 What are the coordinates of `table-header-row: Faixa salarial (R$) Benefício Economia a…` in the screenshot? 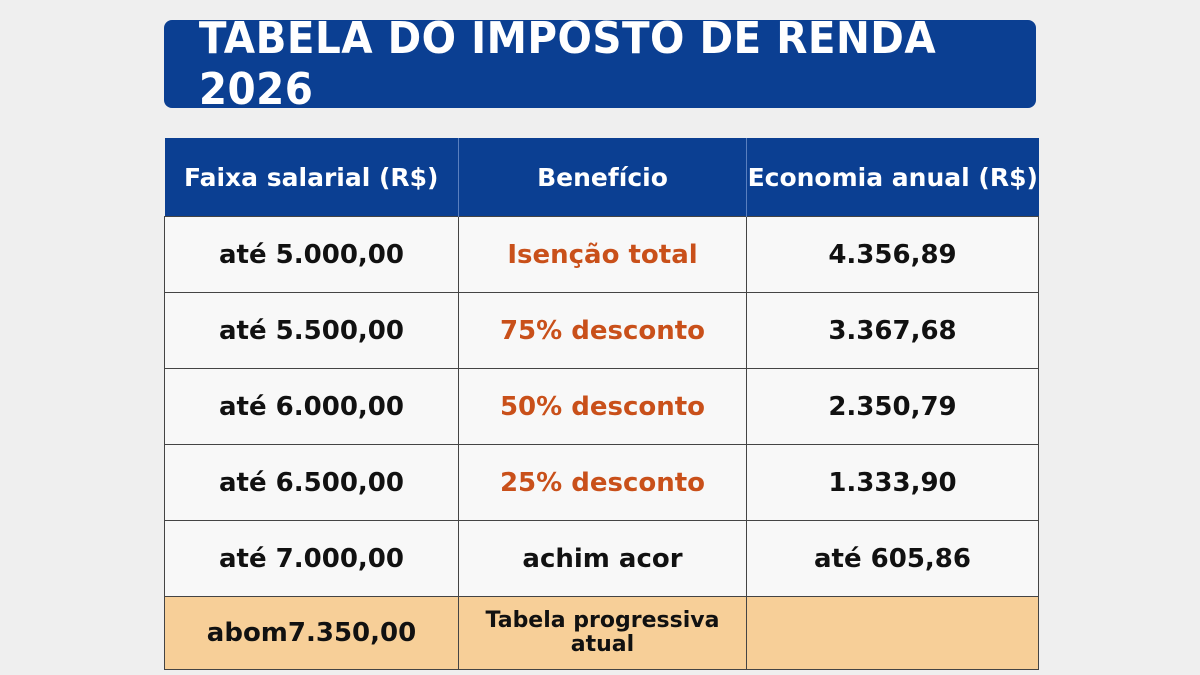 It's located at (601, 177).